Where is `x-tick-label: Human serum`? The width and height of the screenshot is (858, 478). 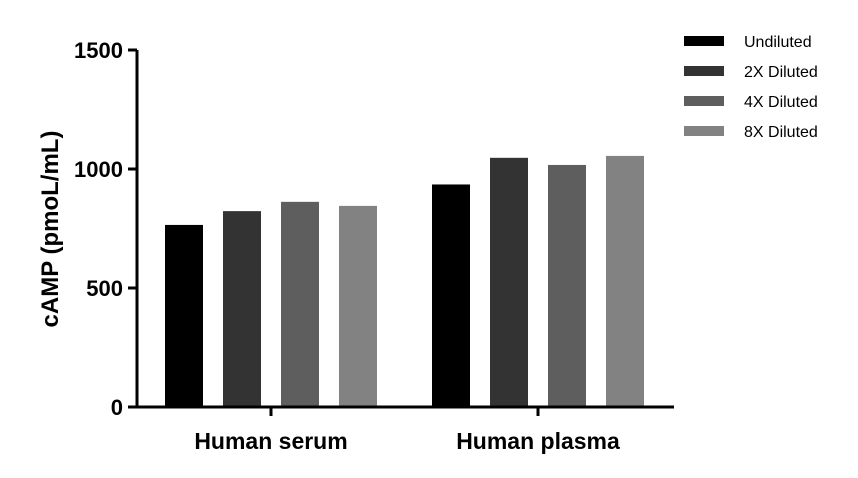 x-tick-label: Human serum is located at coordinates (270, 441).